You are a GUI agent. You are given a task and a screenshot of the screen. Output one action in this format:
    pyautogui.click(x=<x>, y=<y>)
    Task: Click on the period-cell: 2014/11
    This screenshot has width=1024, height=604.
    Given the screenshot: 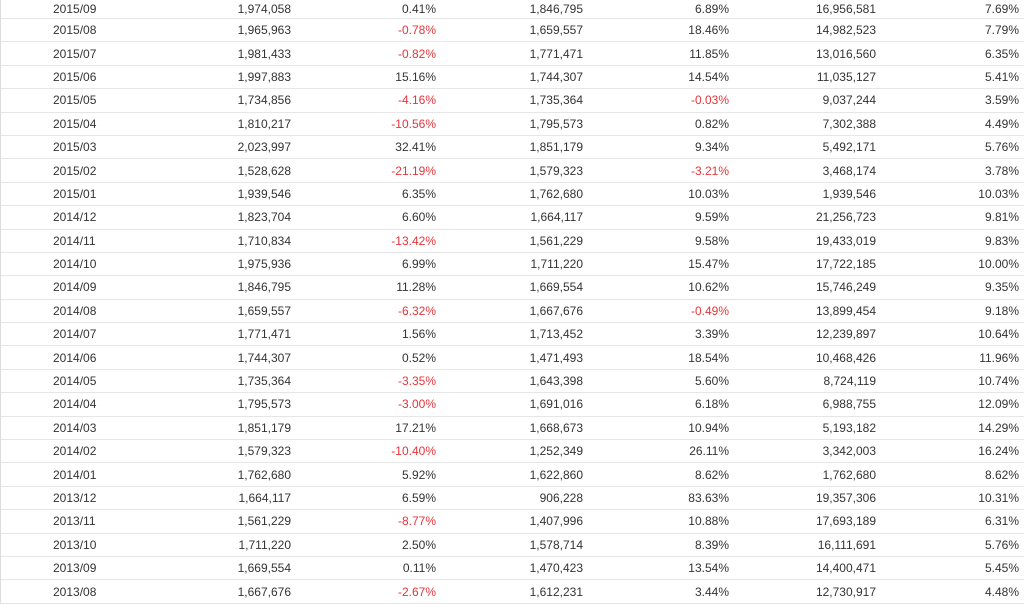 What is the action you would take?
    pyautogui.click(x=74, y=240)
    